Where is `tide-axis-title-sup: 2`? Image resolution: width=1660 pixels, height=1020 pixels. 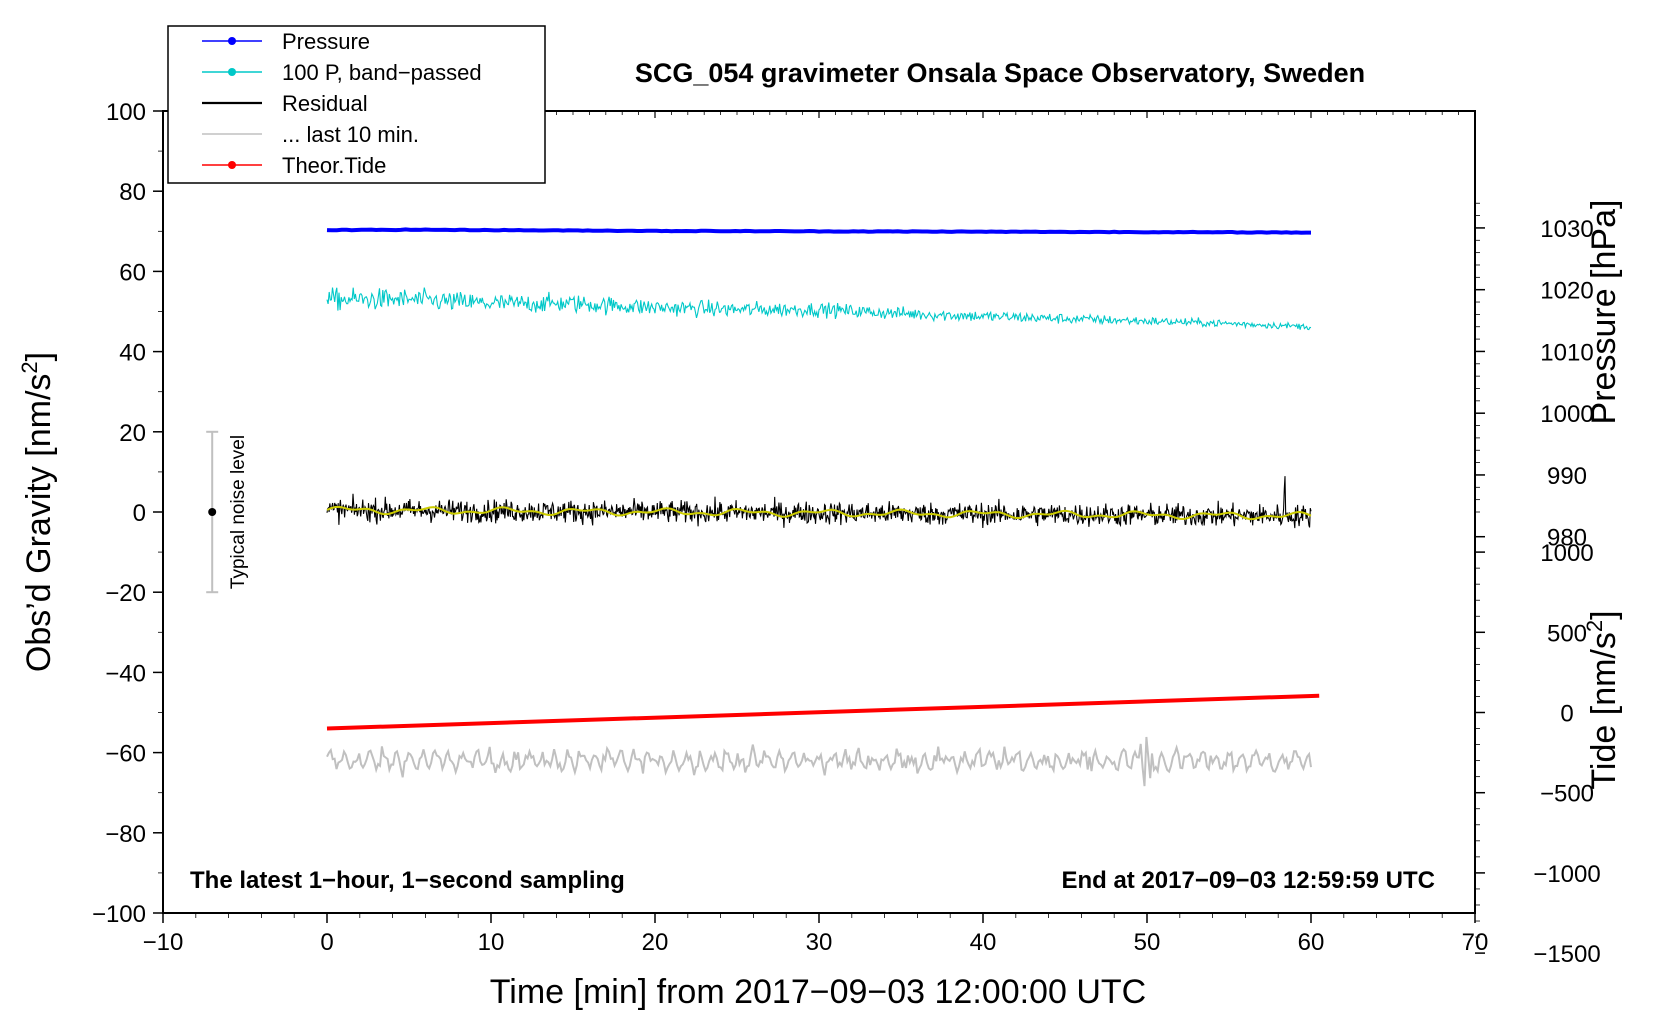 tide-axis-title-sup: 2 is located at coordinates (1594, 626).